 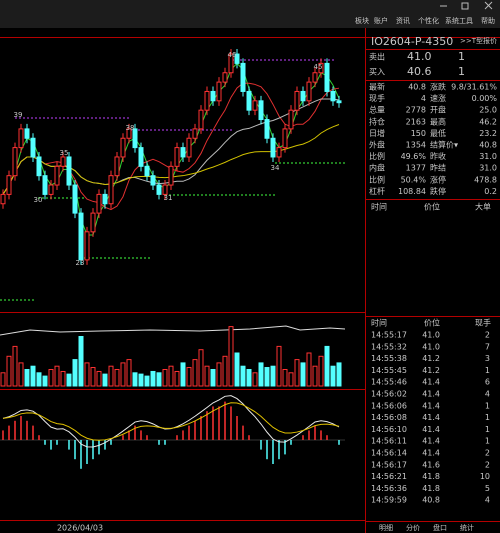 I want to click on field-value: 40.8, so click(x=417, y=87).